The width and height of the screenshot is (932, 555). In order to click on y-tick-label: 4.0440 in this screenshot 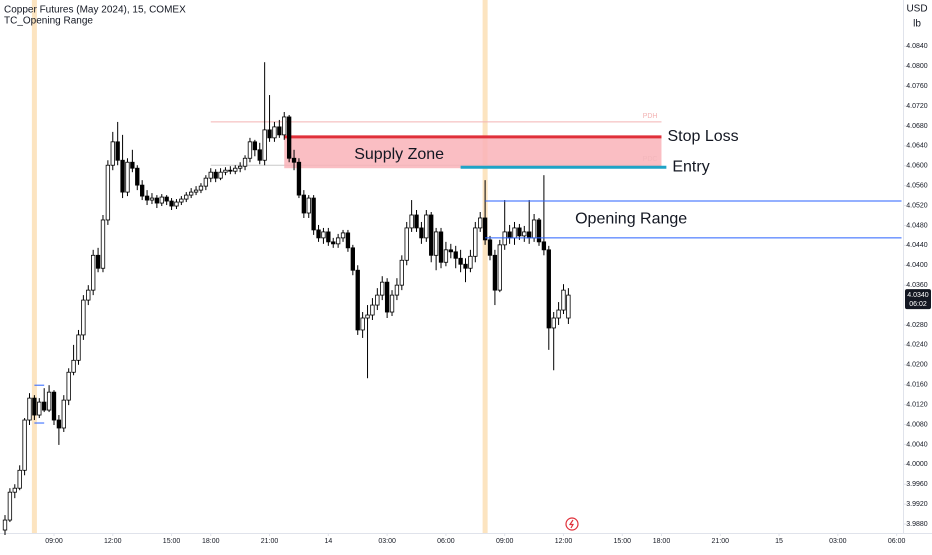, I will do `click(917, 245)`.